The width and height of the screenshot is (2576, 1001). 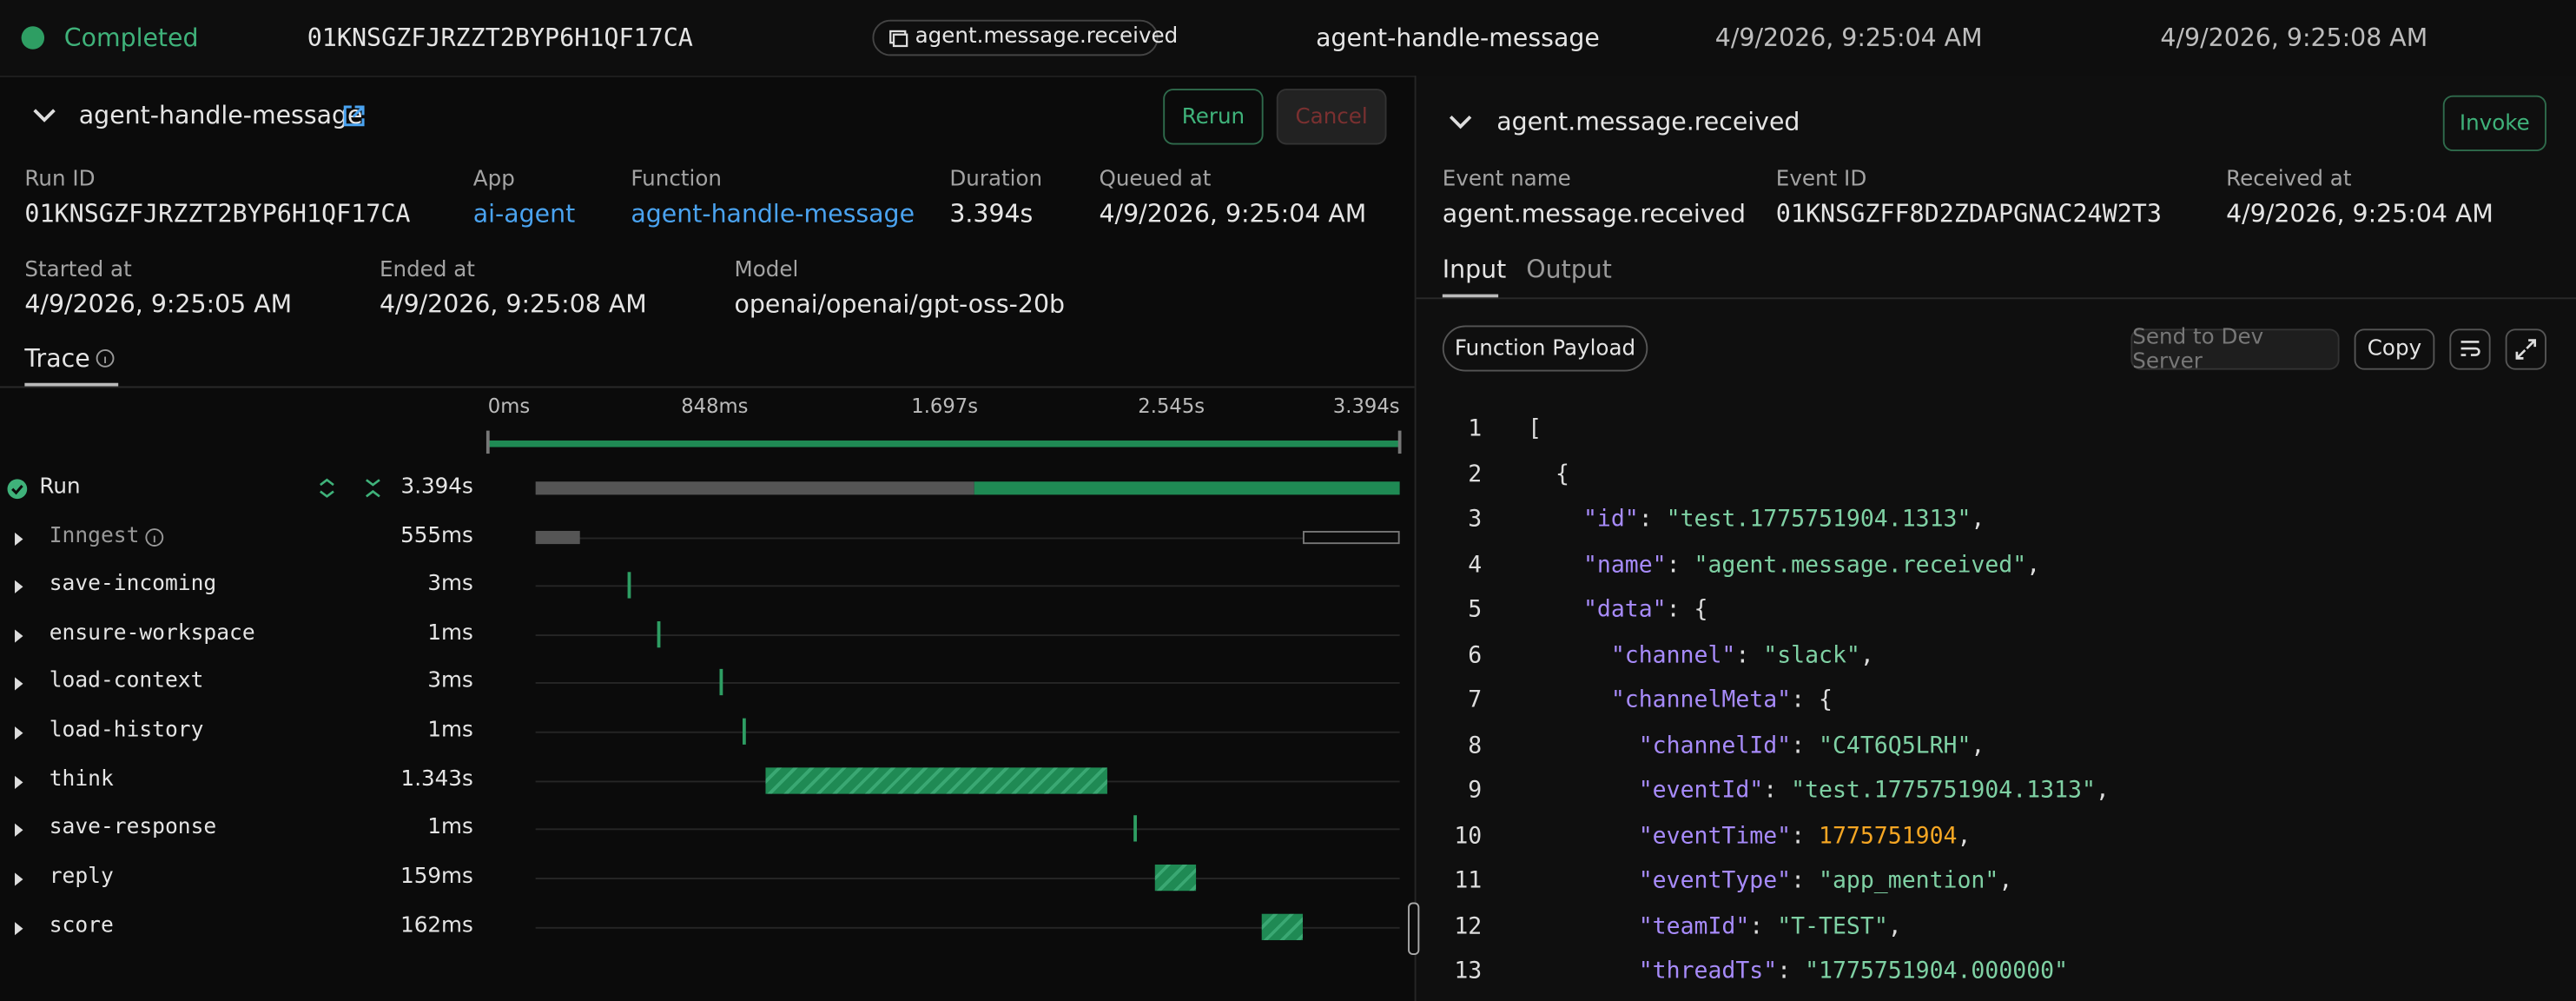 What do you see at coordinates (436, 487) in the screenshot?
I see `span-duration: 3.394s` at bounding box center [436, 487].